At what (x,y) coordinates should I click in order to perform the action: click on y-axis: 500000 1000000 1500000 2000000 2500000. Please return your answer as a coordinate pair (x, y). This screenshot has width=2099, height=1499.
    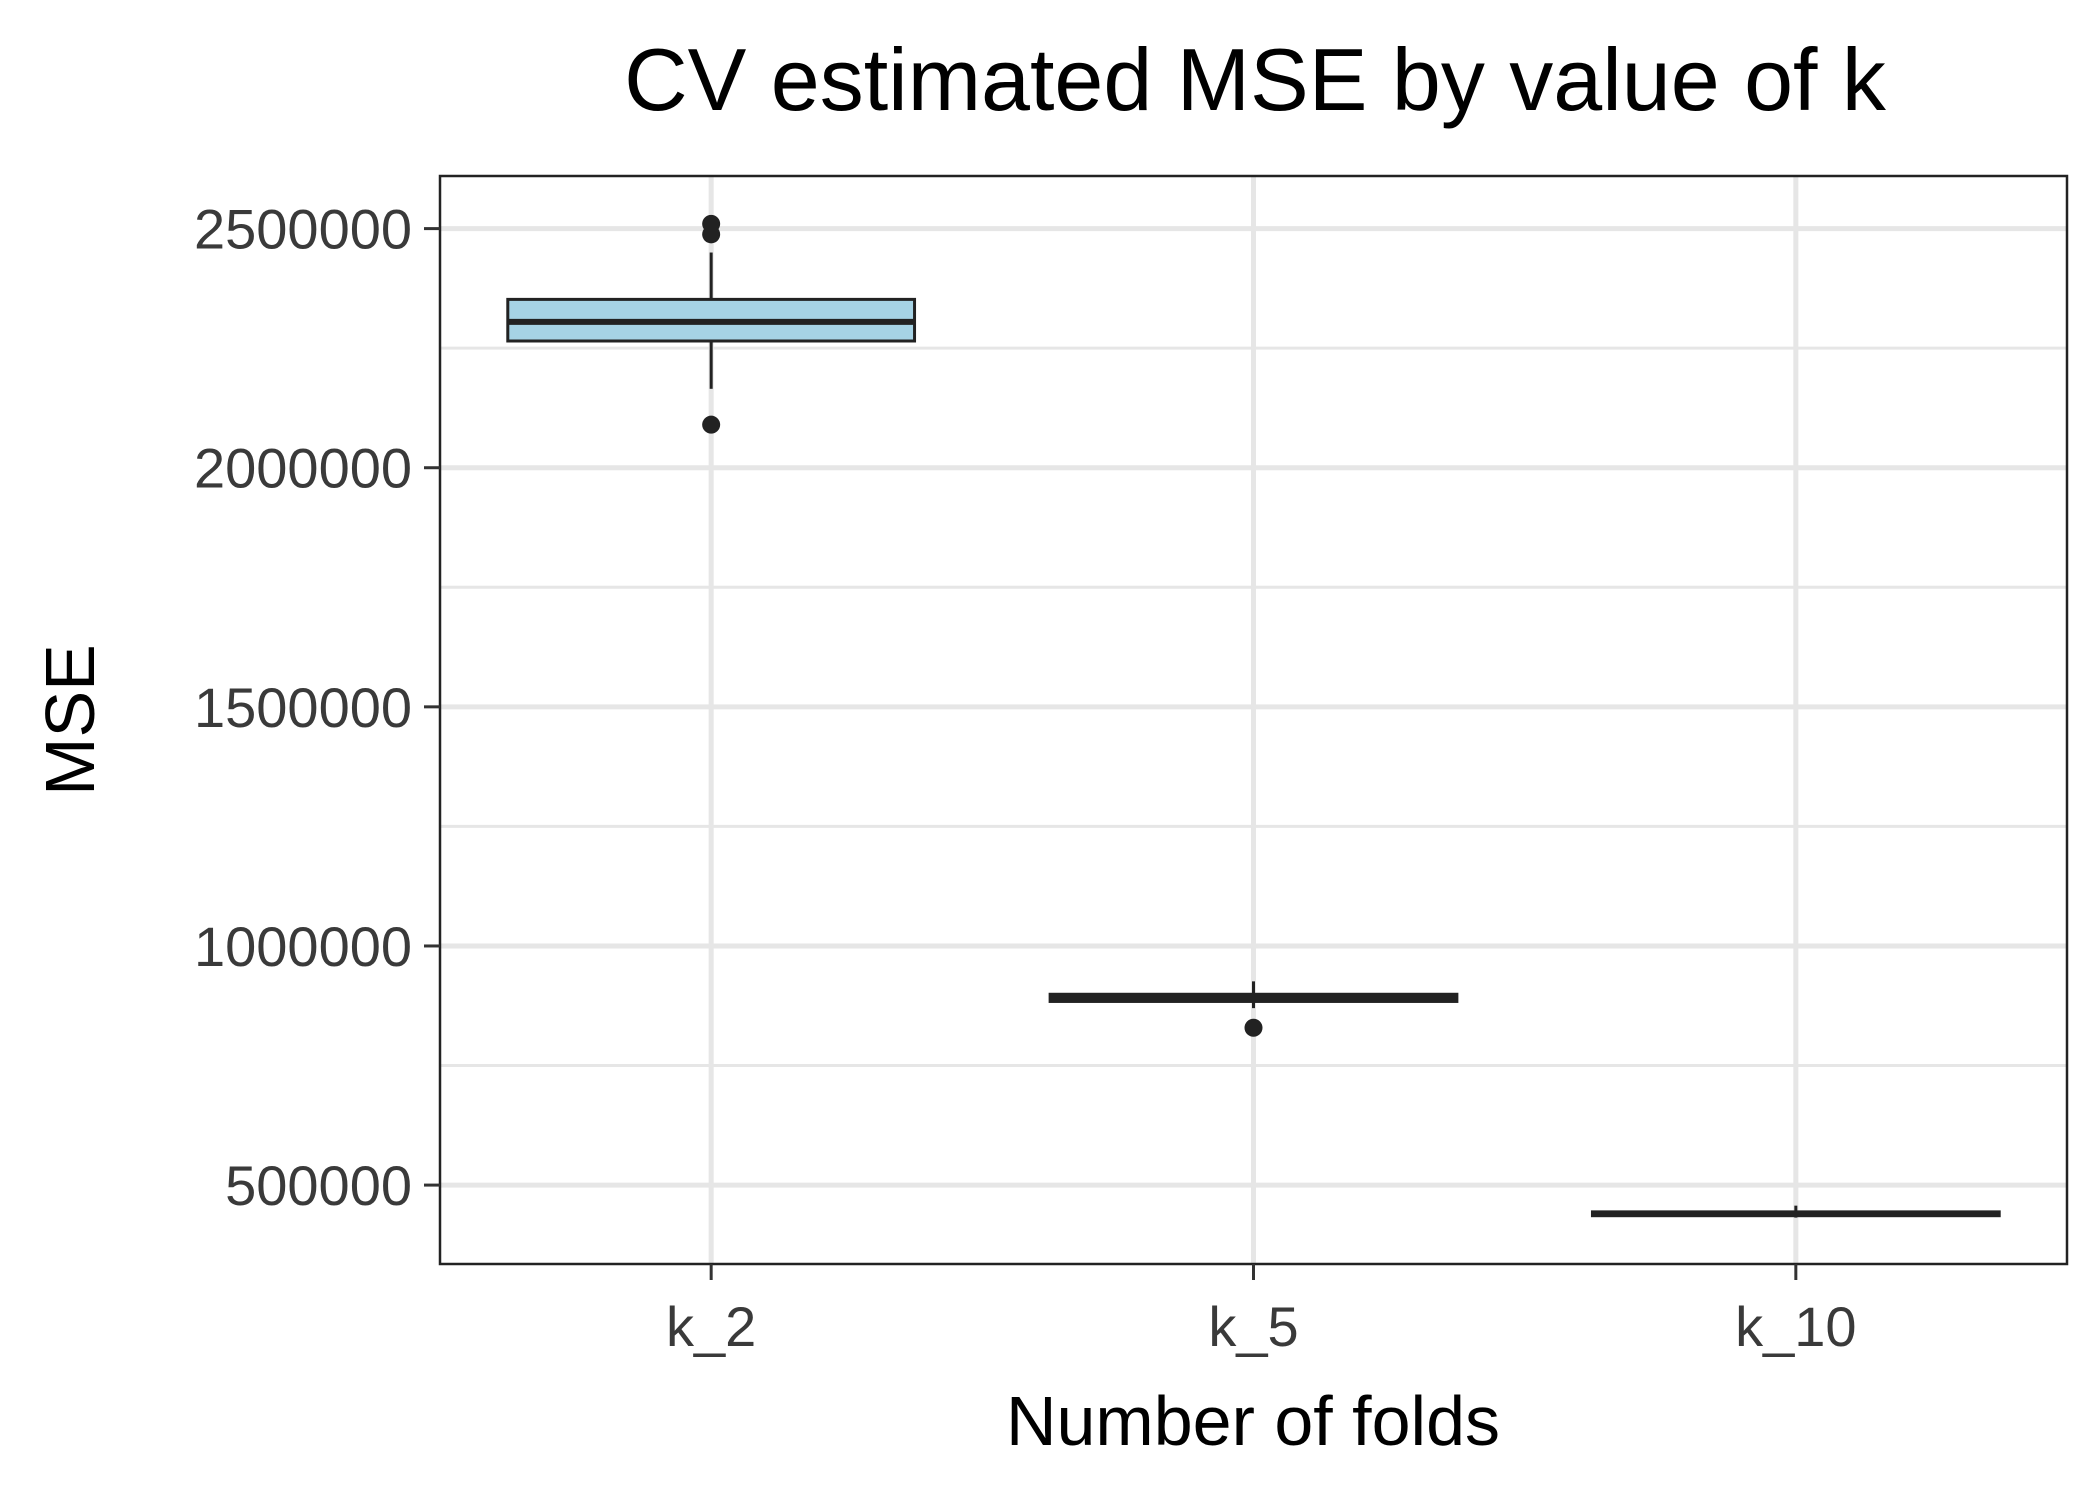
    Looking at the image, I should click on (317, 707).